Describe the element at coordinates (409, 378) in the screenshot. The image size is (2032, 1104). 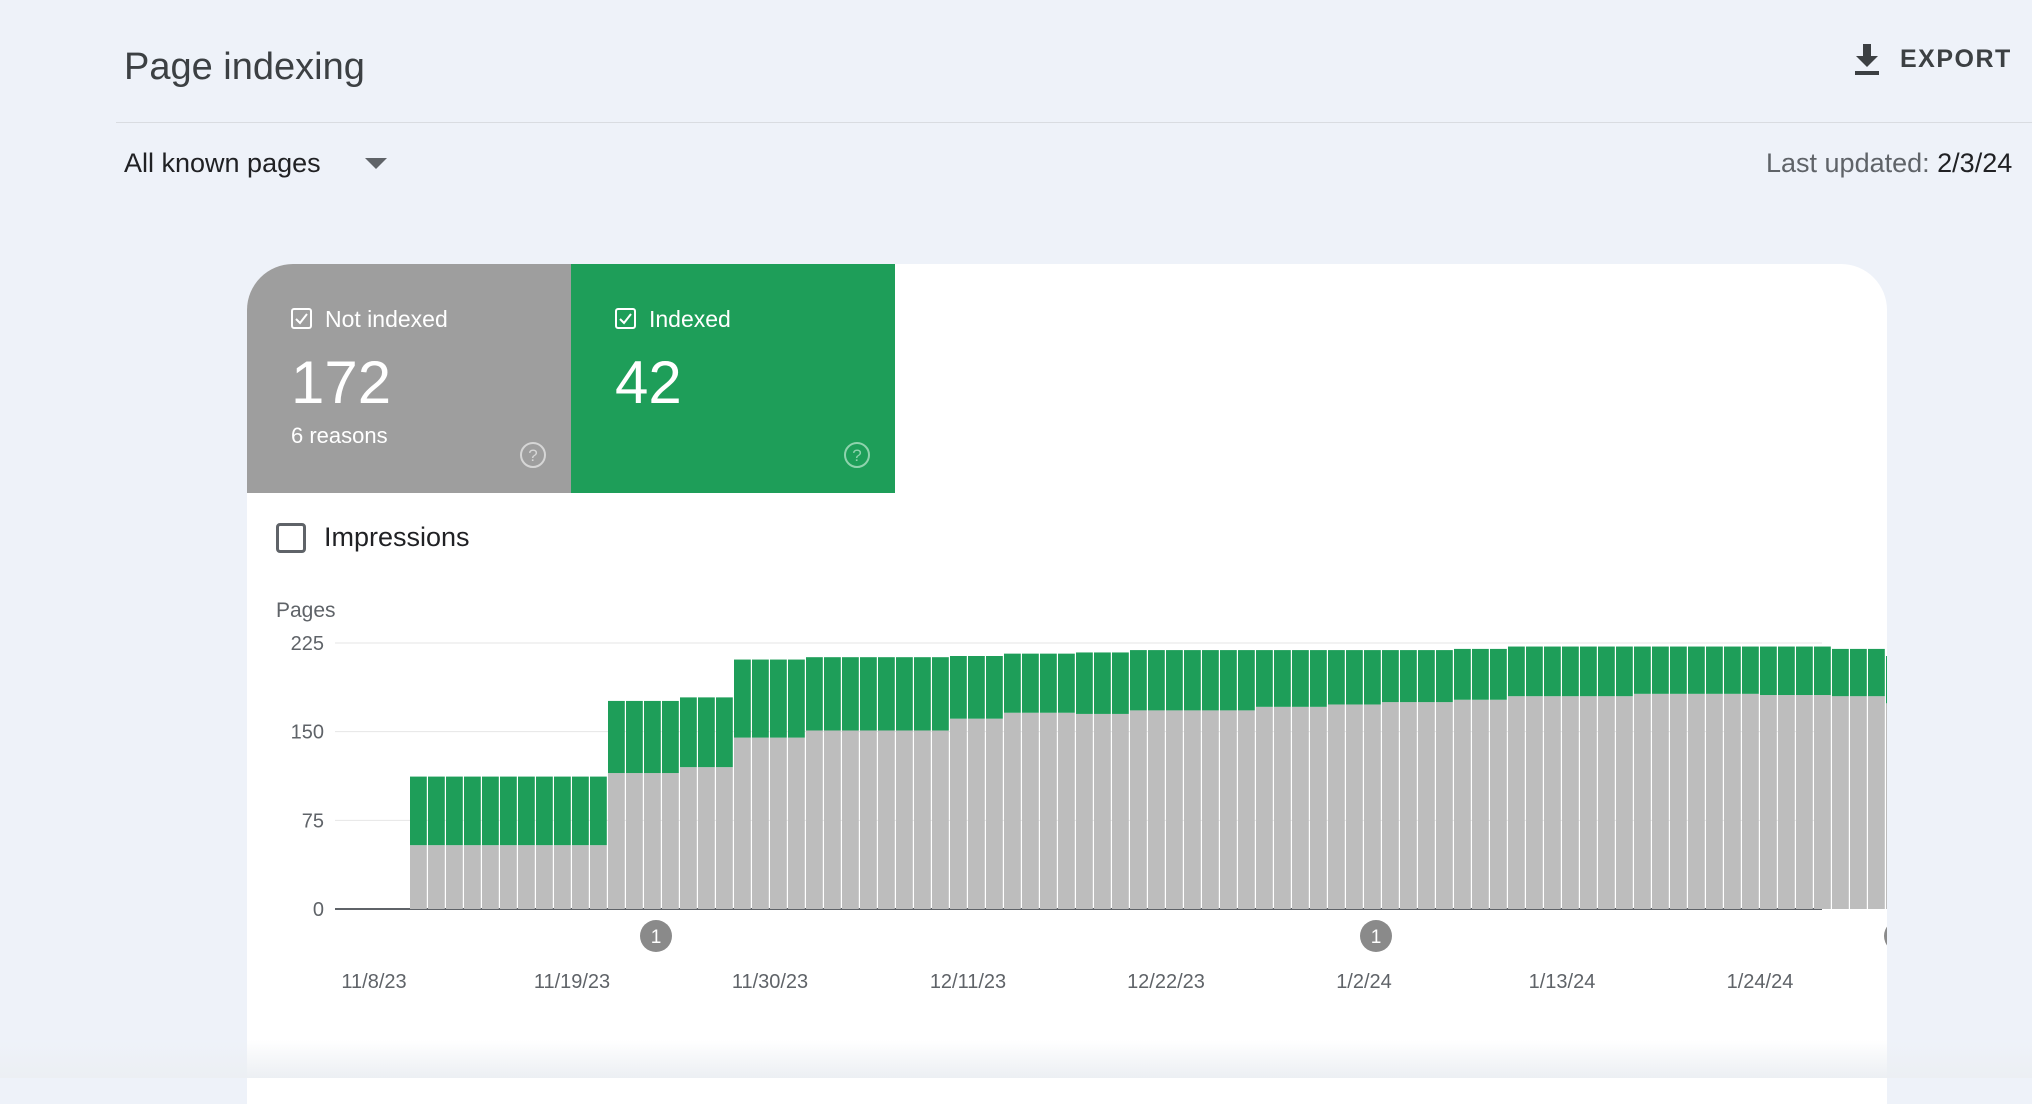
I see `not-indexed-tile: Not indexed 172 6 reasons ?` at that location.